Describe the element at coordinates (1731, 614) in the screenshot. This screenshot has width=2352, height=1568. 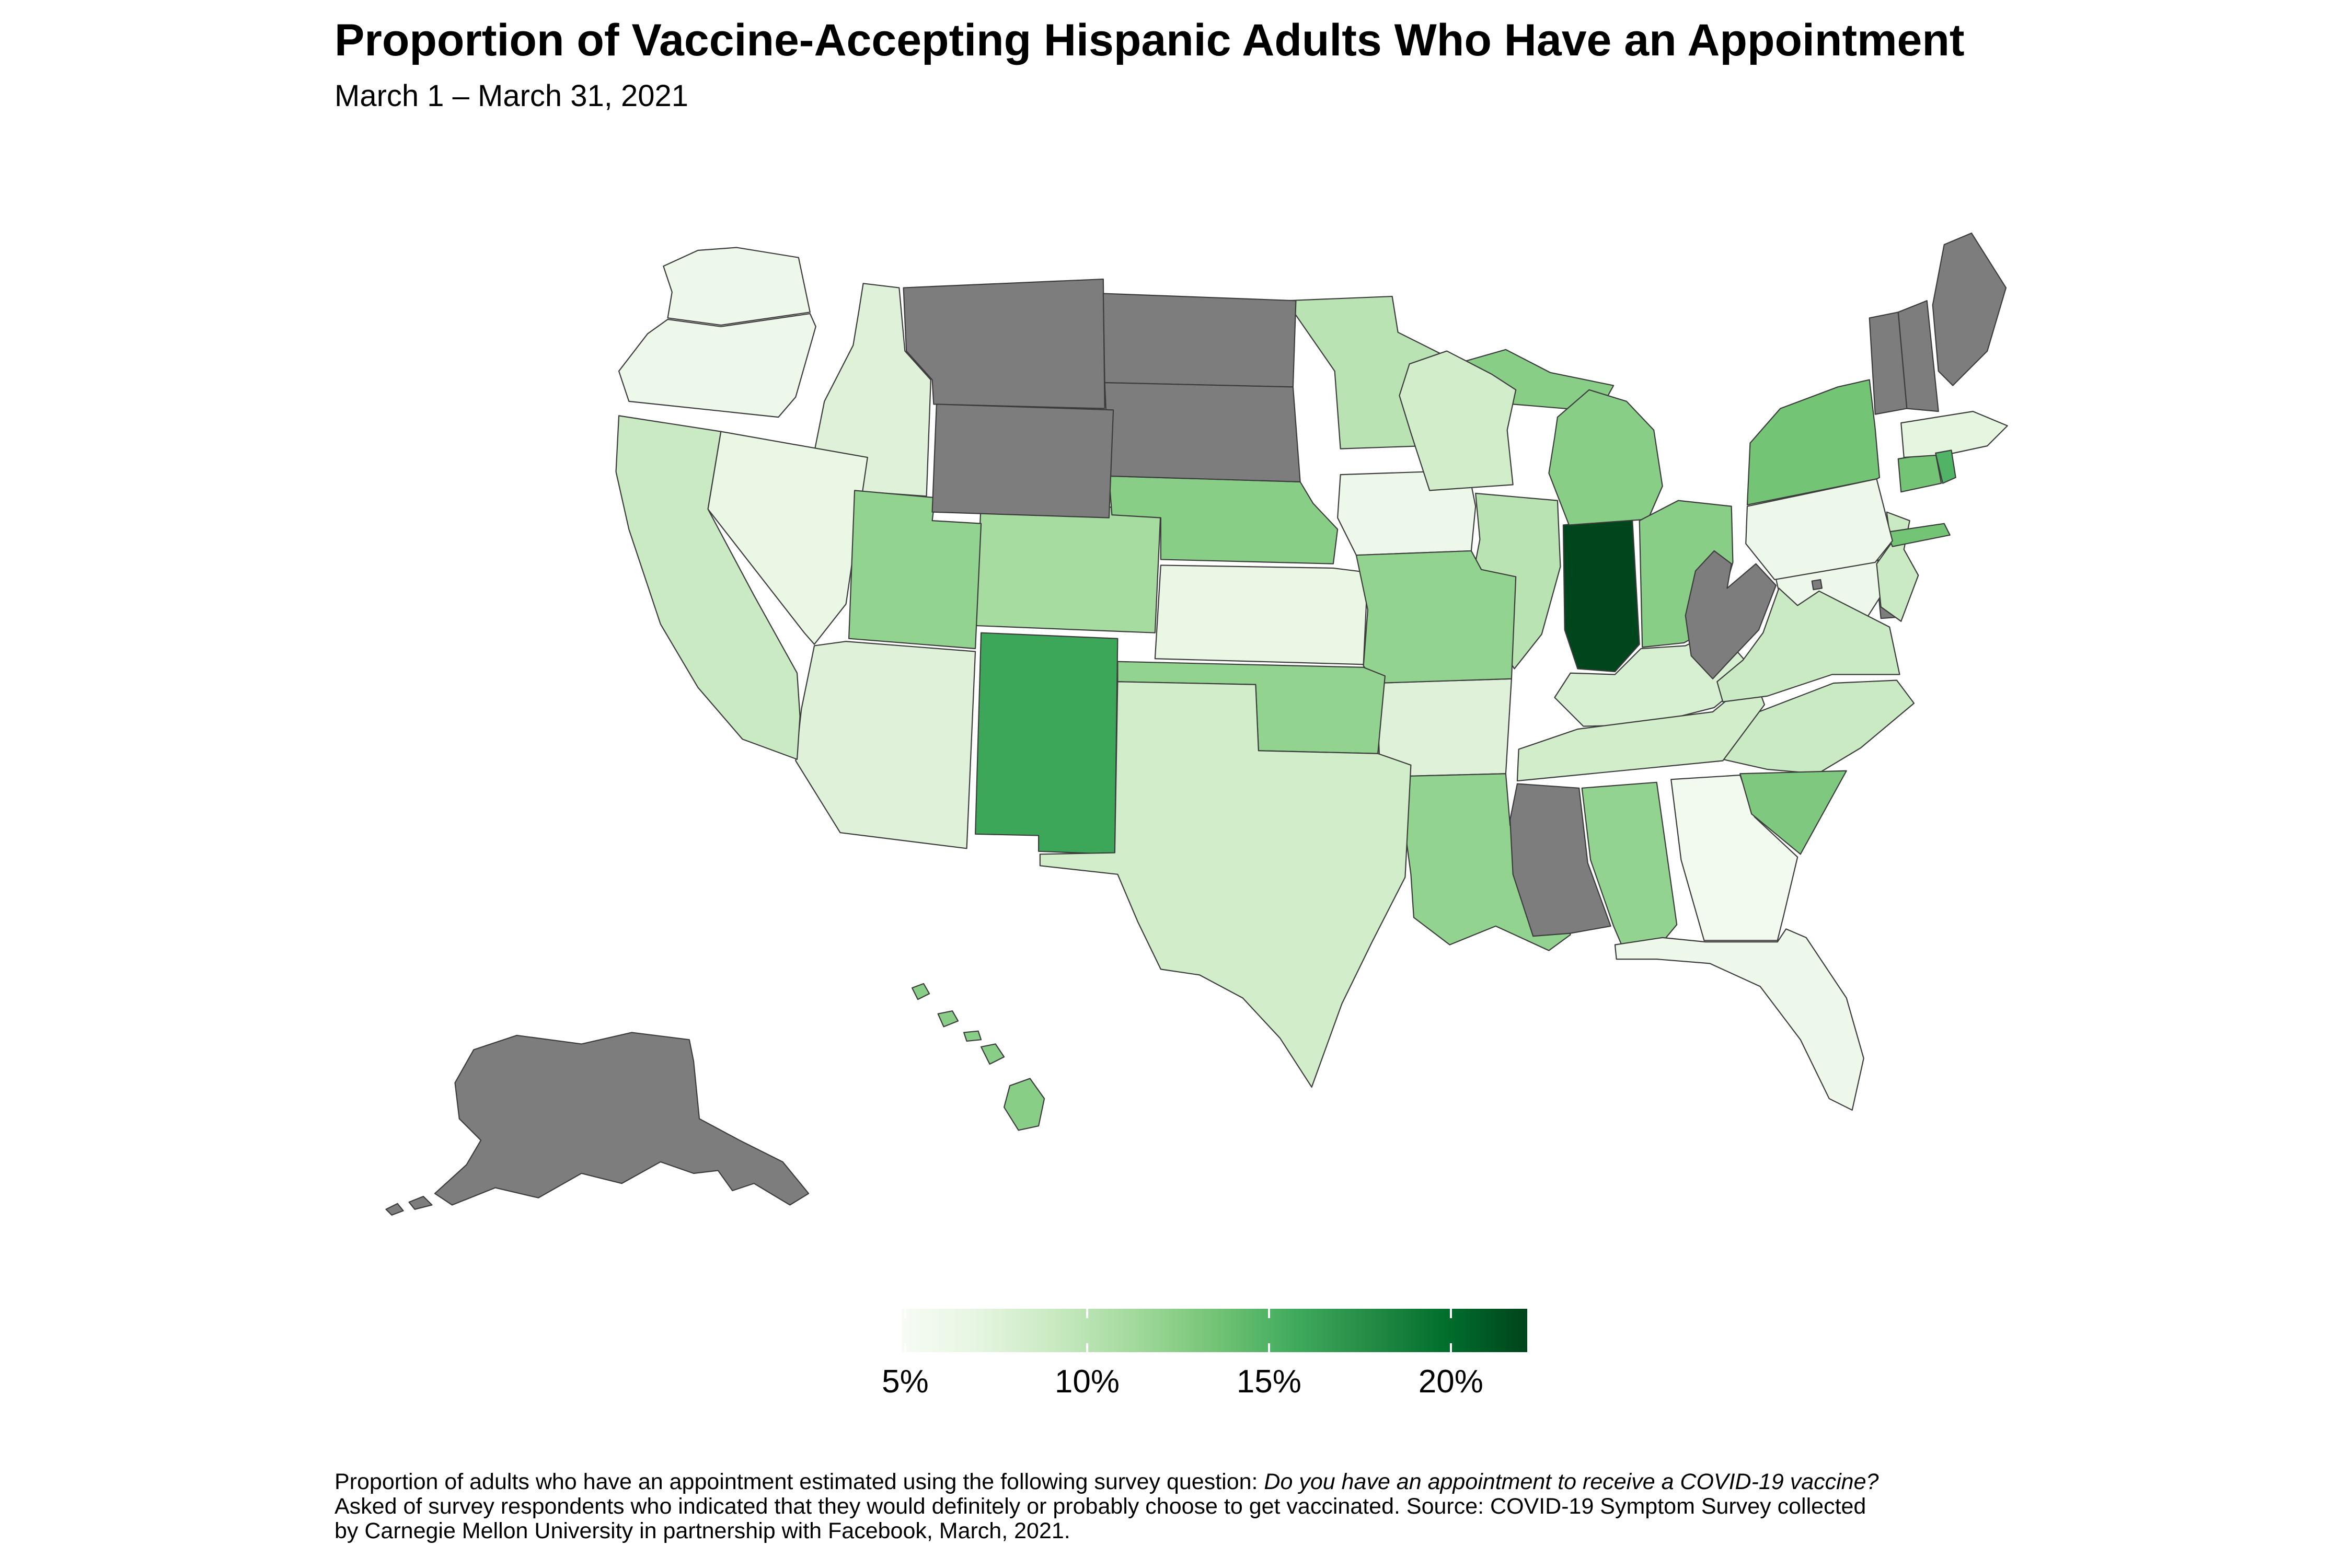
I see `state-WV` at that location.